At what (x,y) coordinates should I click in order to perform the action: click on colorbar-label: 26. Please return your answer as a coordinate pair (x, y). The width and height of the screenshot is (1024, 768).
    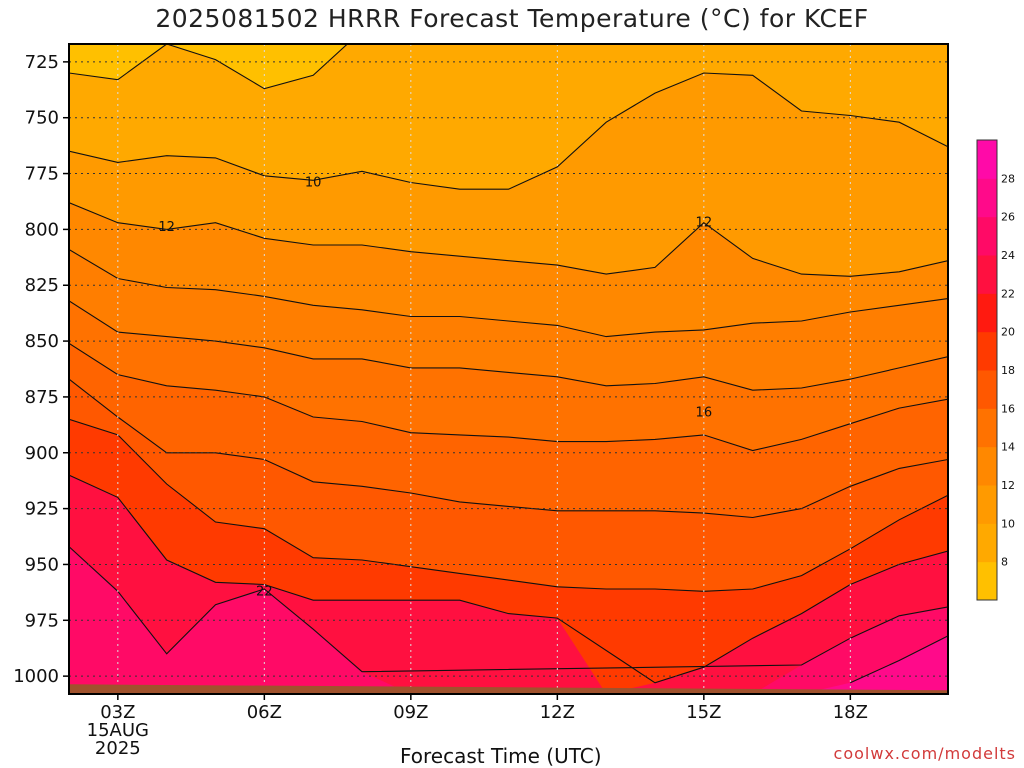
    Looking at the image, I should click on (1008, 217).